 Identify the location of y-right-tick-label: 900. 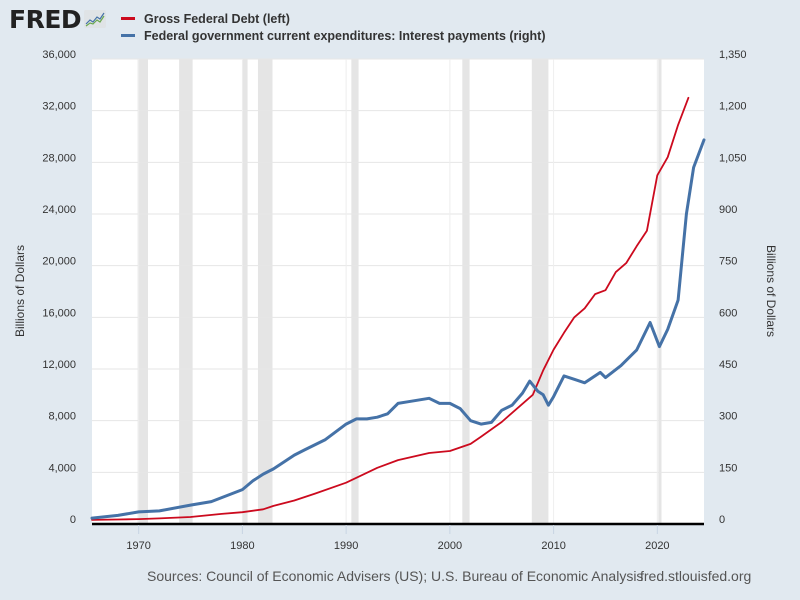
(728, 210).